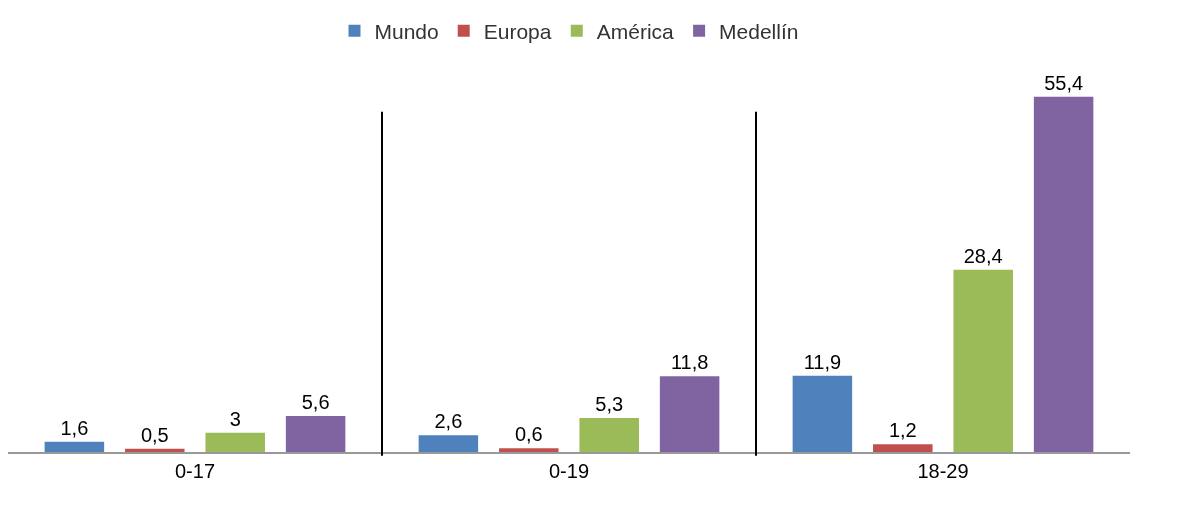 This screenshot has width=1196, height=506. I want to click on data-label: 5,3, so click(609, 404).